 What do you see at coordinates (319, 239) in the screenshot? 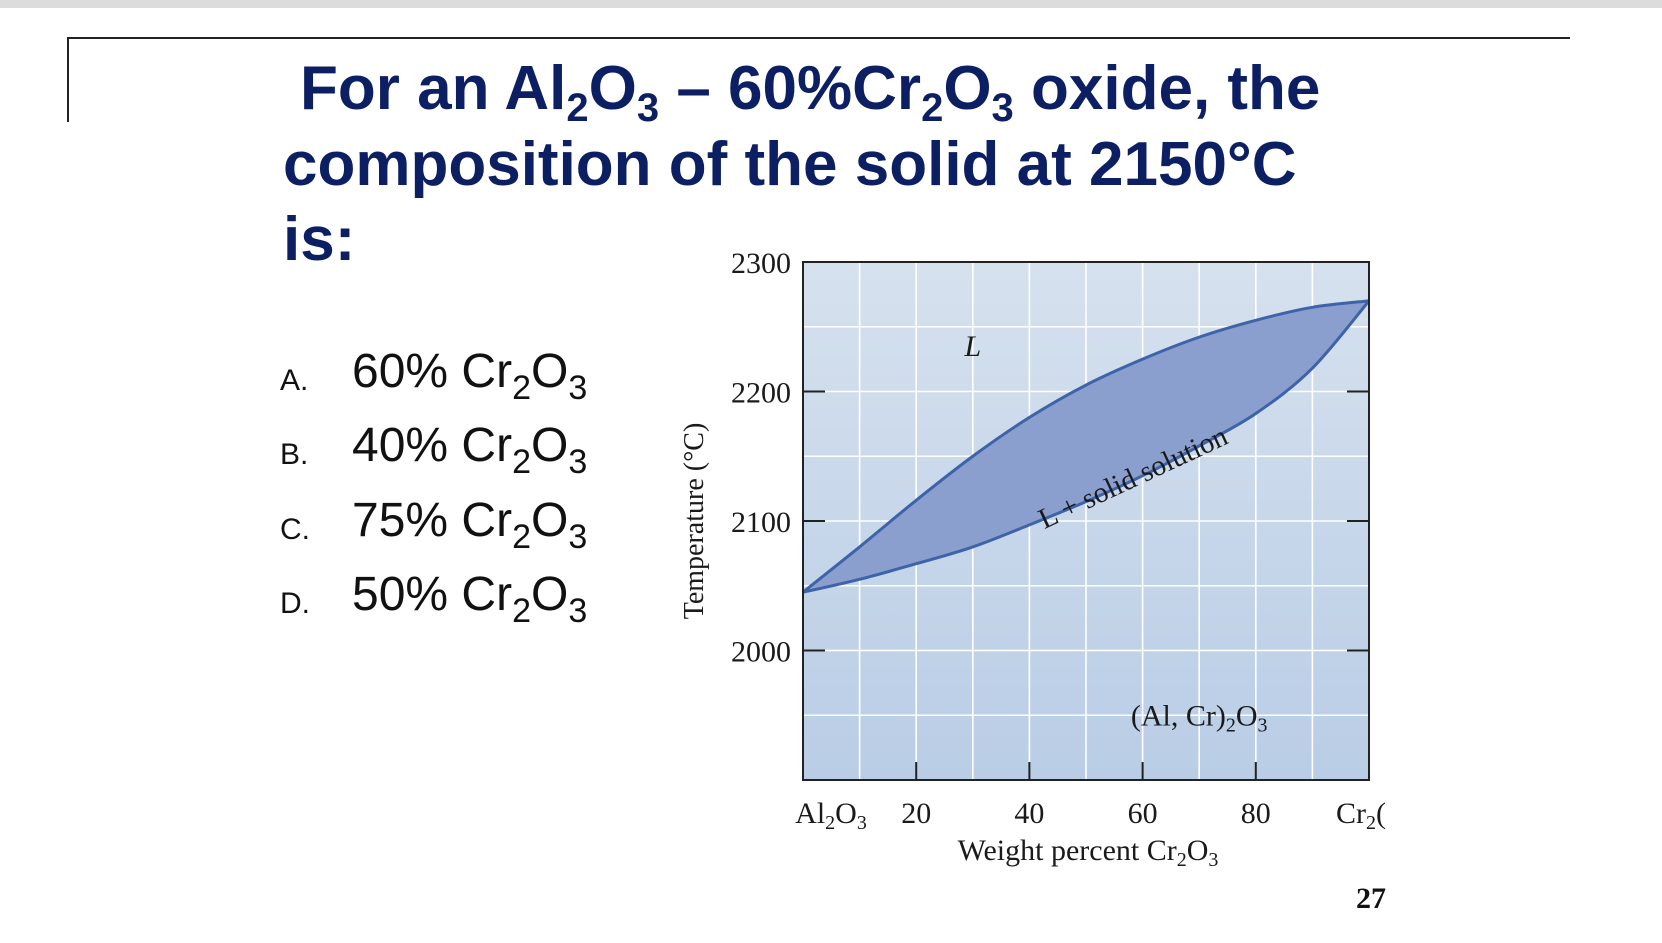
I see `question-title-line-3: is:` at bounding box center [319, 239].